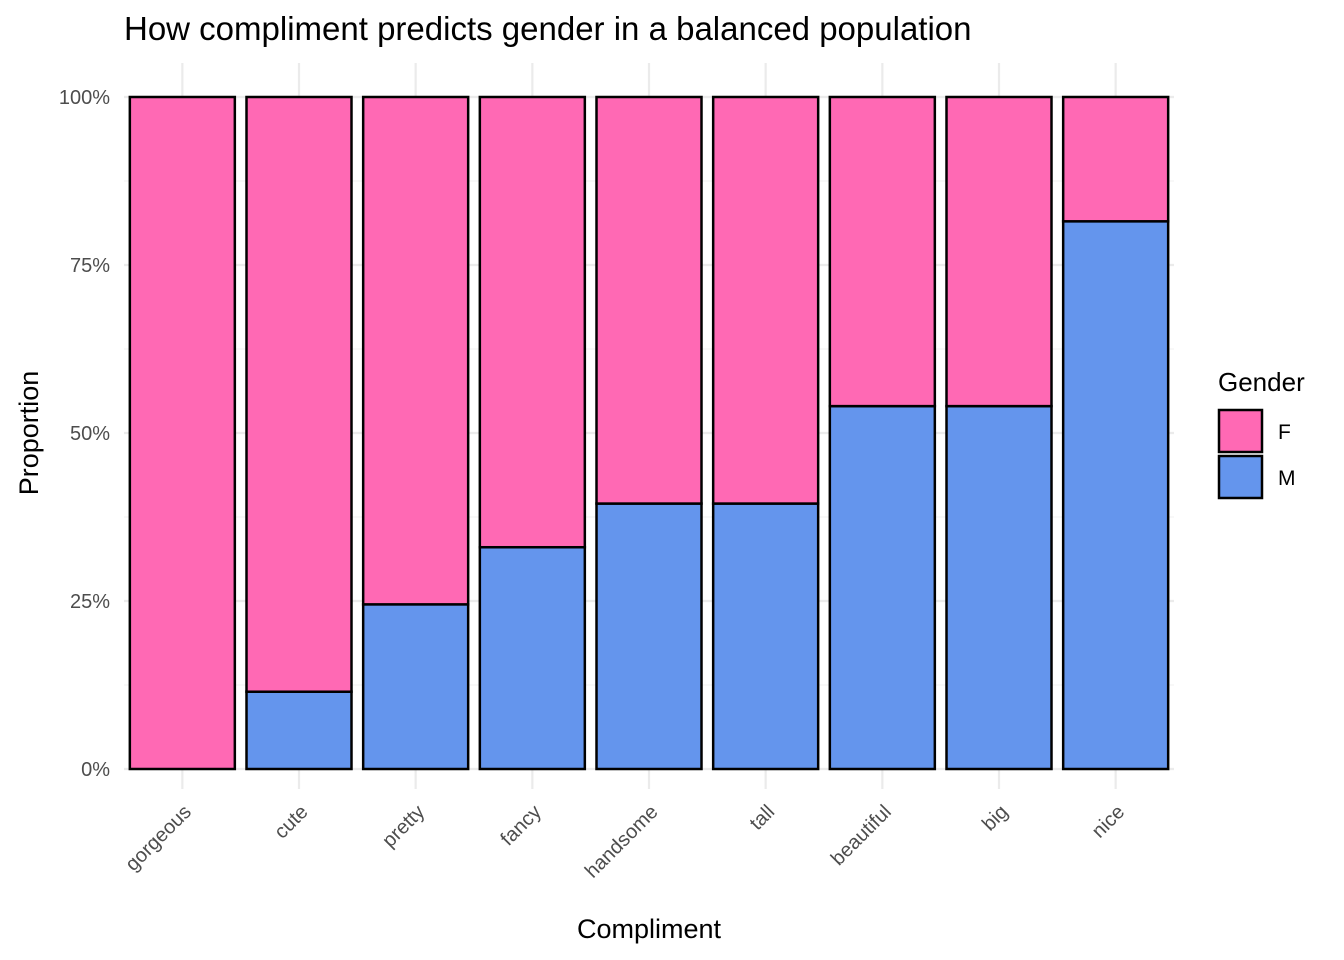 Image resolution: width=1344 pixels, height=960 pixels. I want to click on x-tick-label: cute, so click(291, 822).